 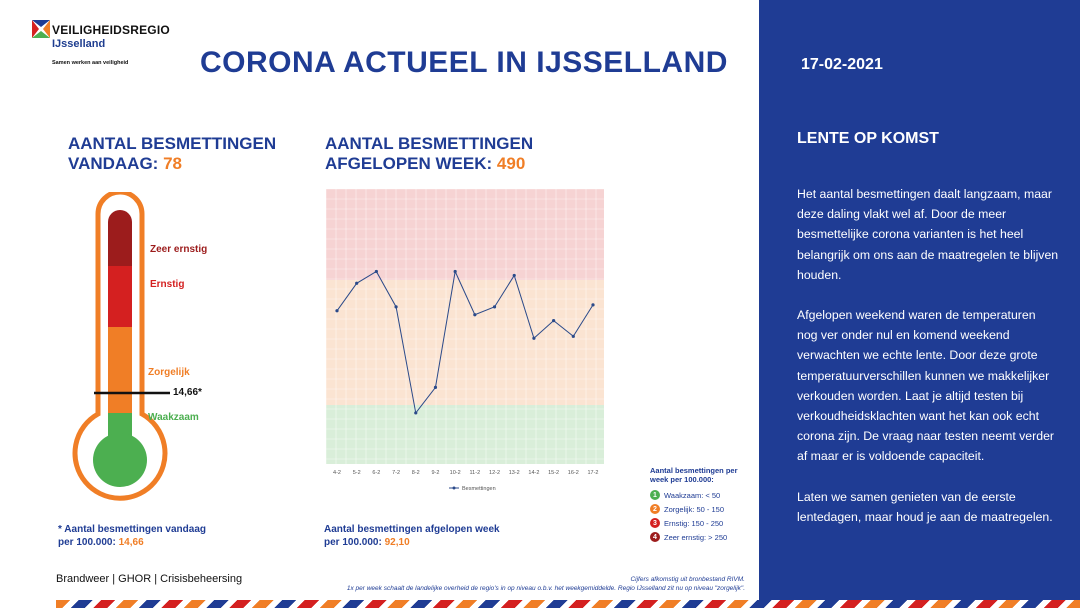 I want to click on org-region: IJsselland, so click(x=79, y=44).